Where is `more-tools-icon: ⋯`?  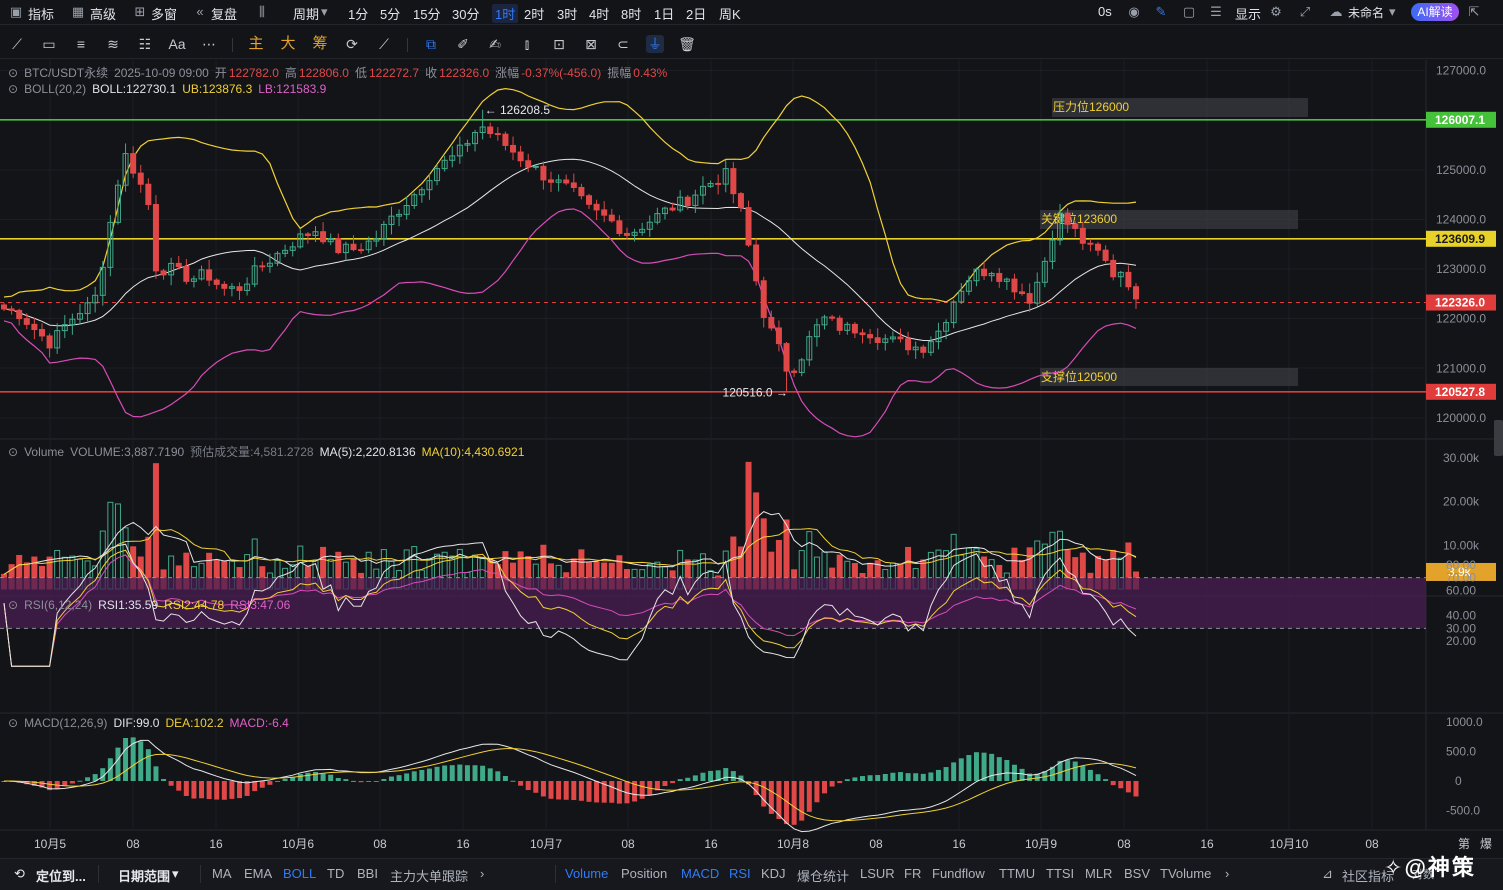 more-tools-icon: ⋯ is located at coordinates (209, 44).